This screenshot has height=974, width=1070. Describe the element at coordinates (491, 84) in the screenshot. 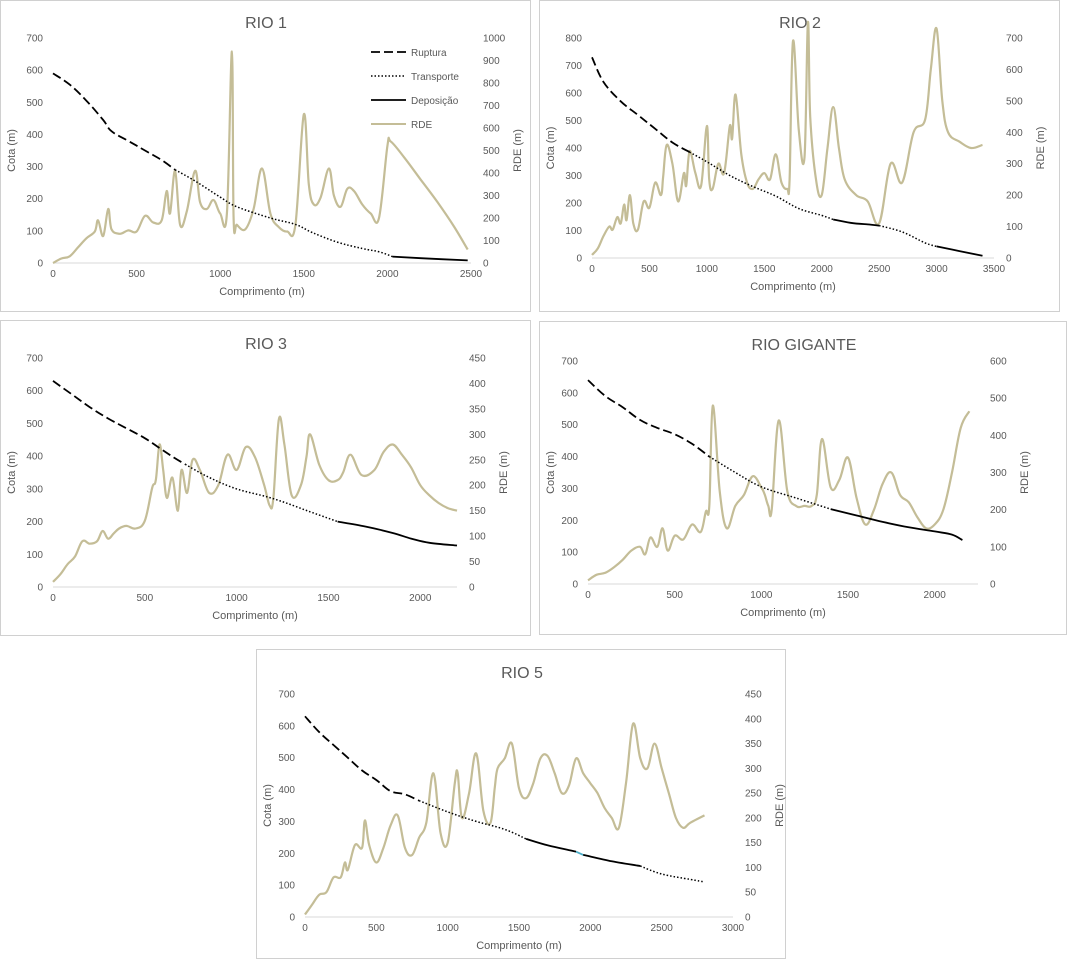

I see `y2-tick-label: 800` at that location.